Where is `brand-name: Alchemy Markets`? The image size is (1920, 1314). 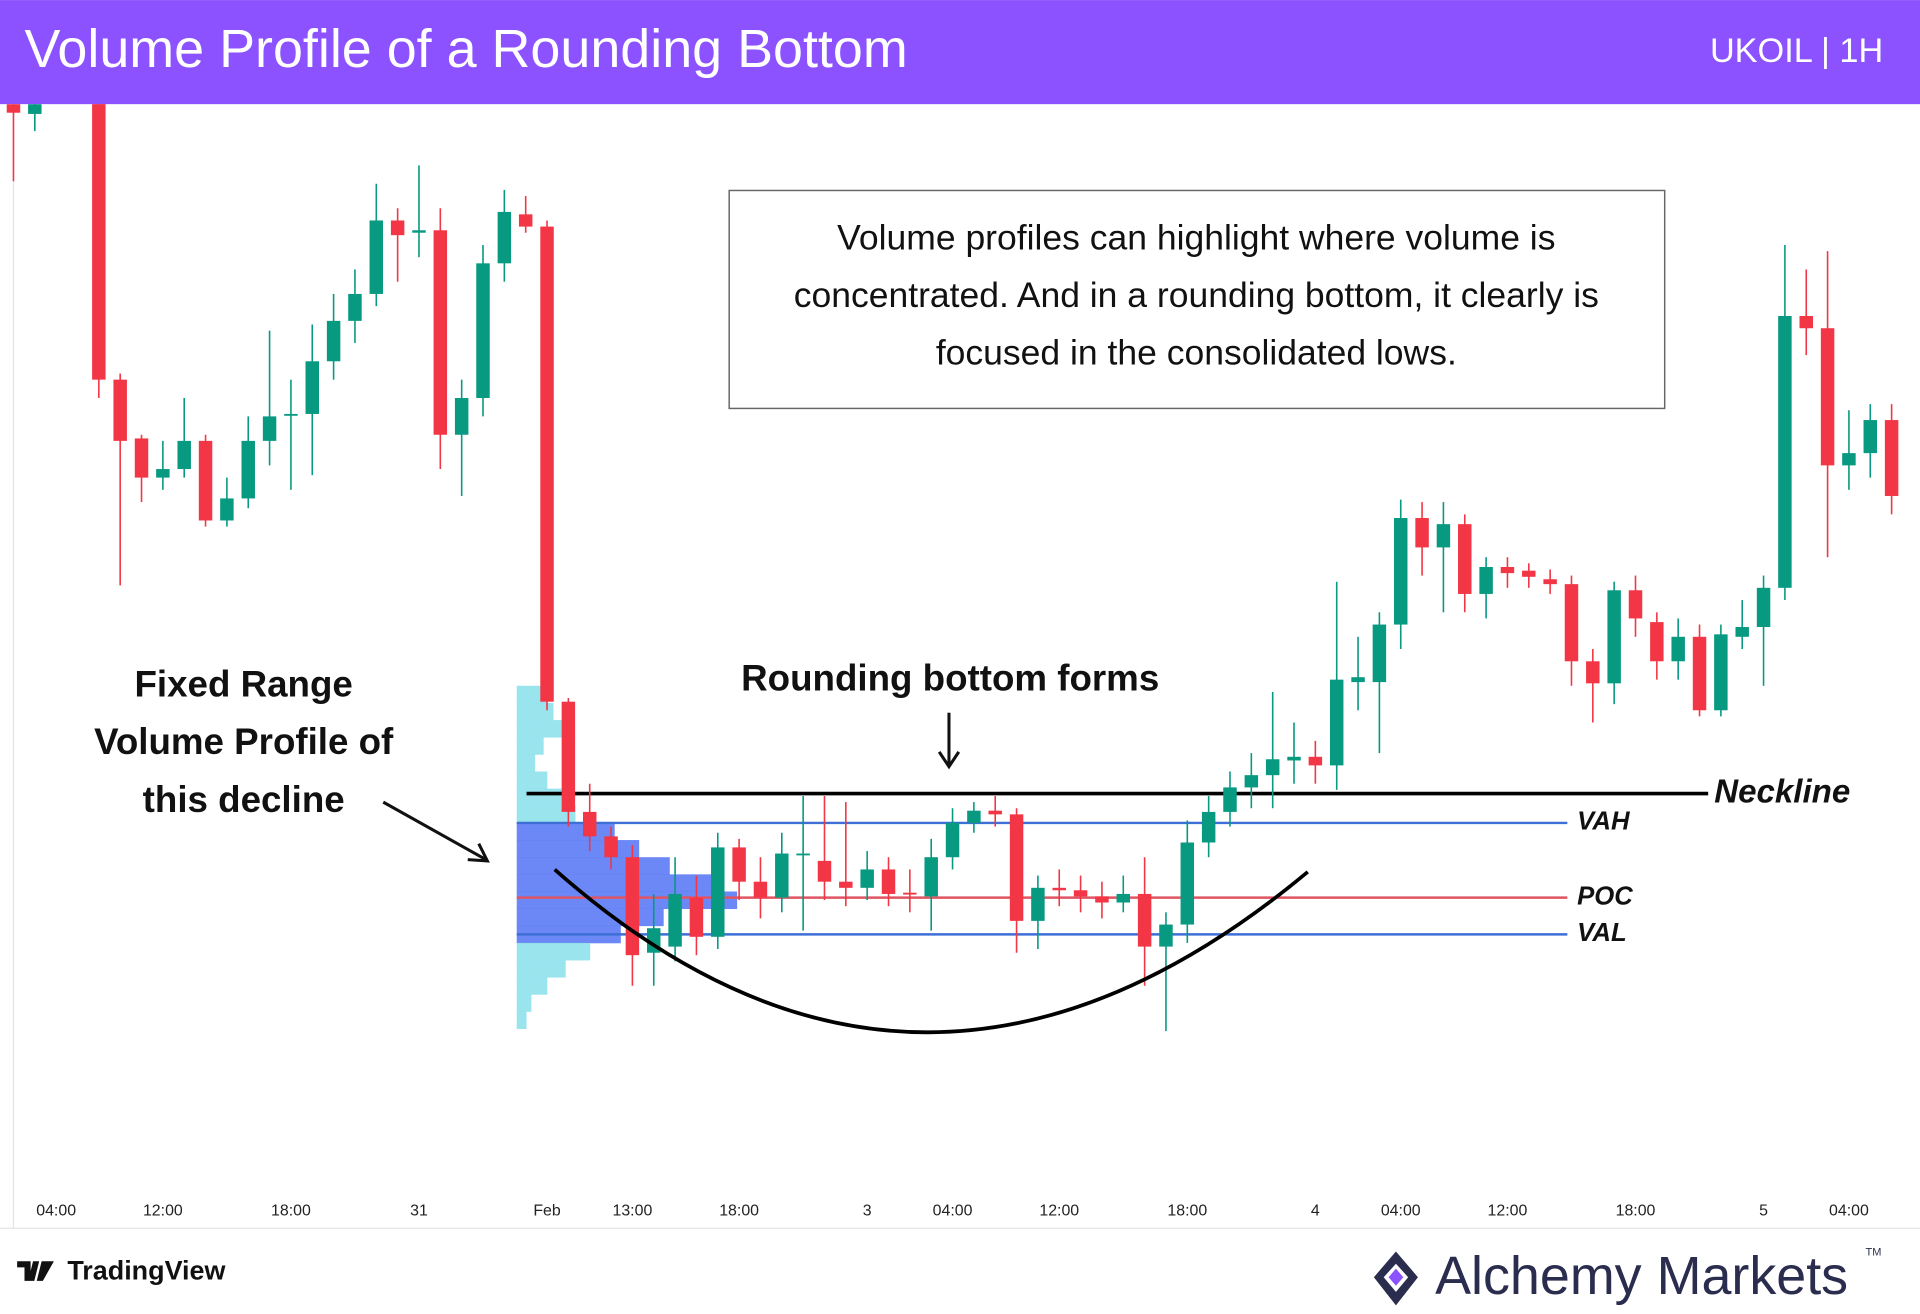 brand-name: Alchemy Markets is located at coordinates (1641, 1276).